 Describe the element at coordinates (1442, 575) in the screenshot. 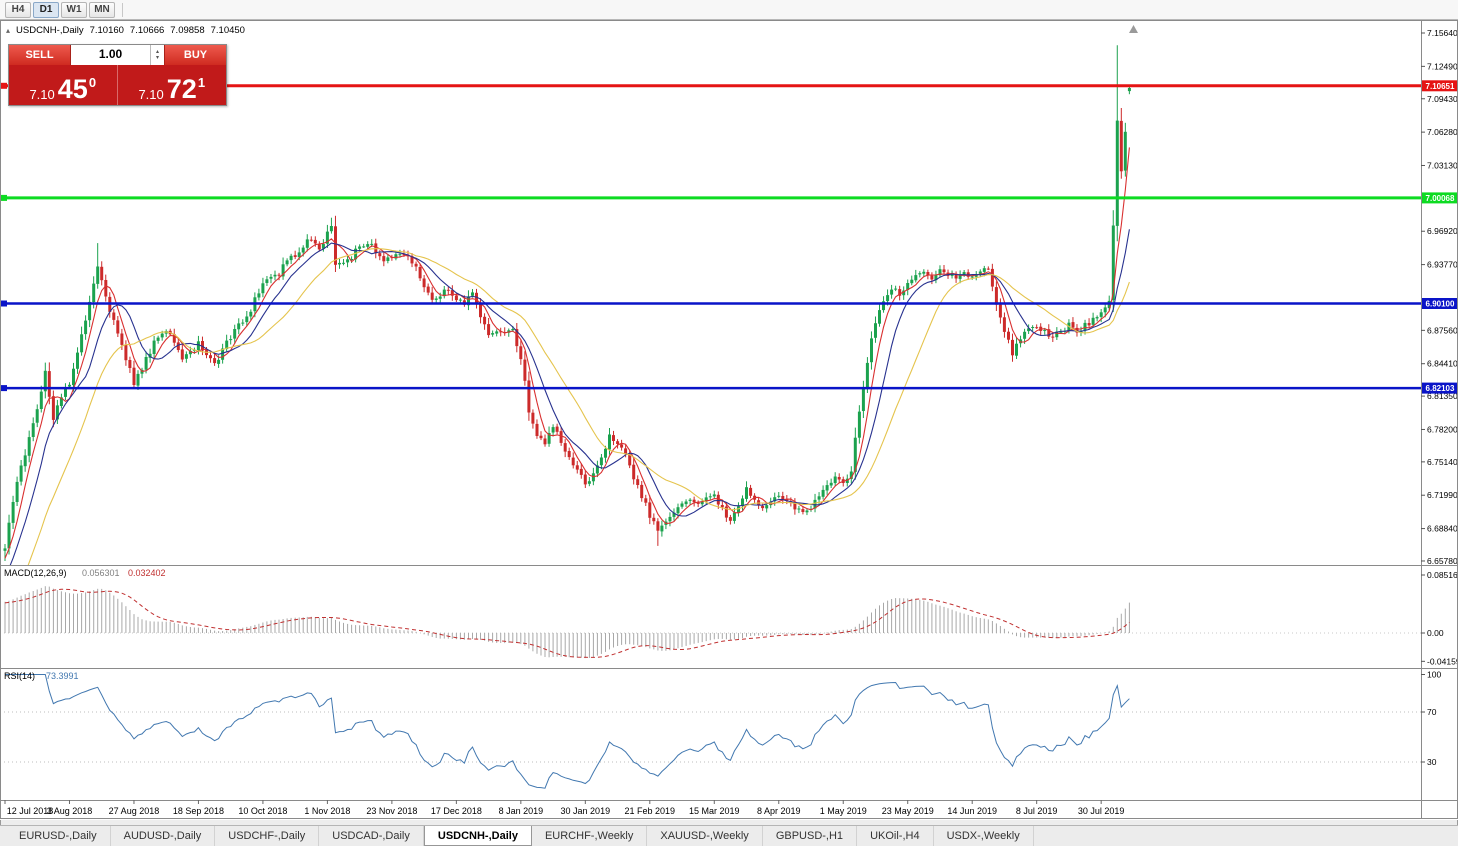

I see `macd-axis-label: 0.085164` at that location.